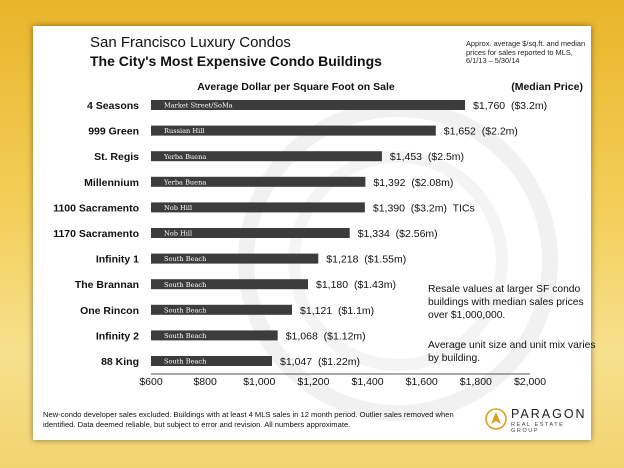 The width and height of the screenshot is (624, 468). Describe the element at coordinates (398, 234) in the screenshot. I see `value-label: $1,334 ($2.56m)` at that location.